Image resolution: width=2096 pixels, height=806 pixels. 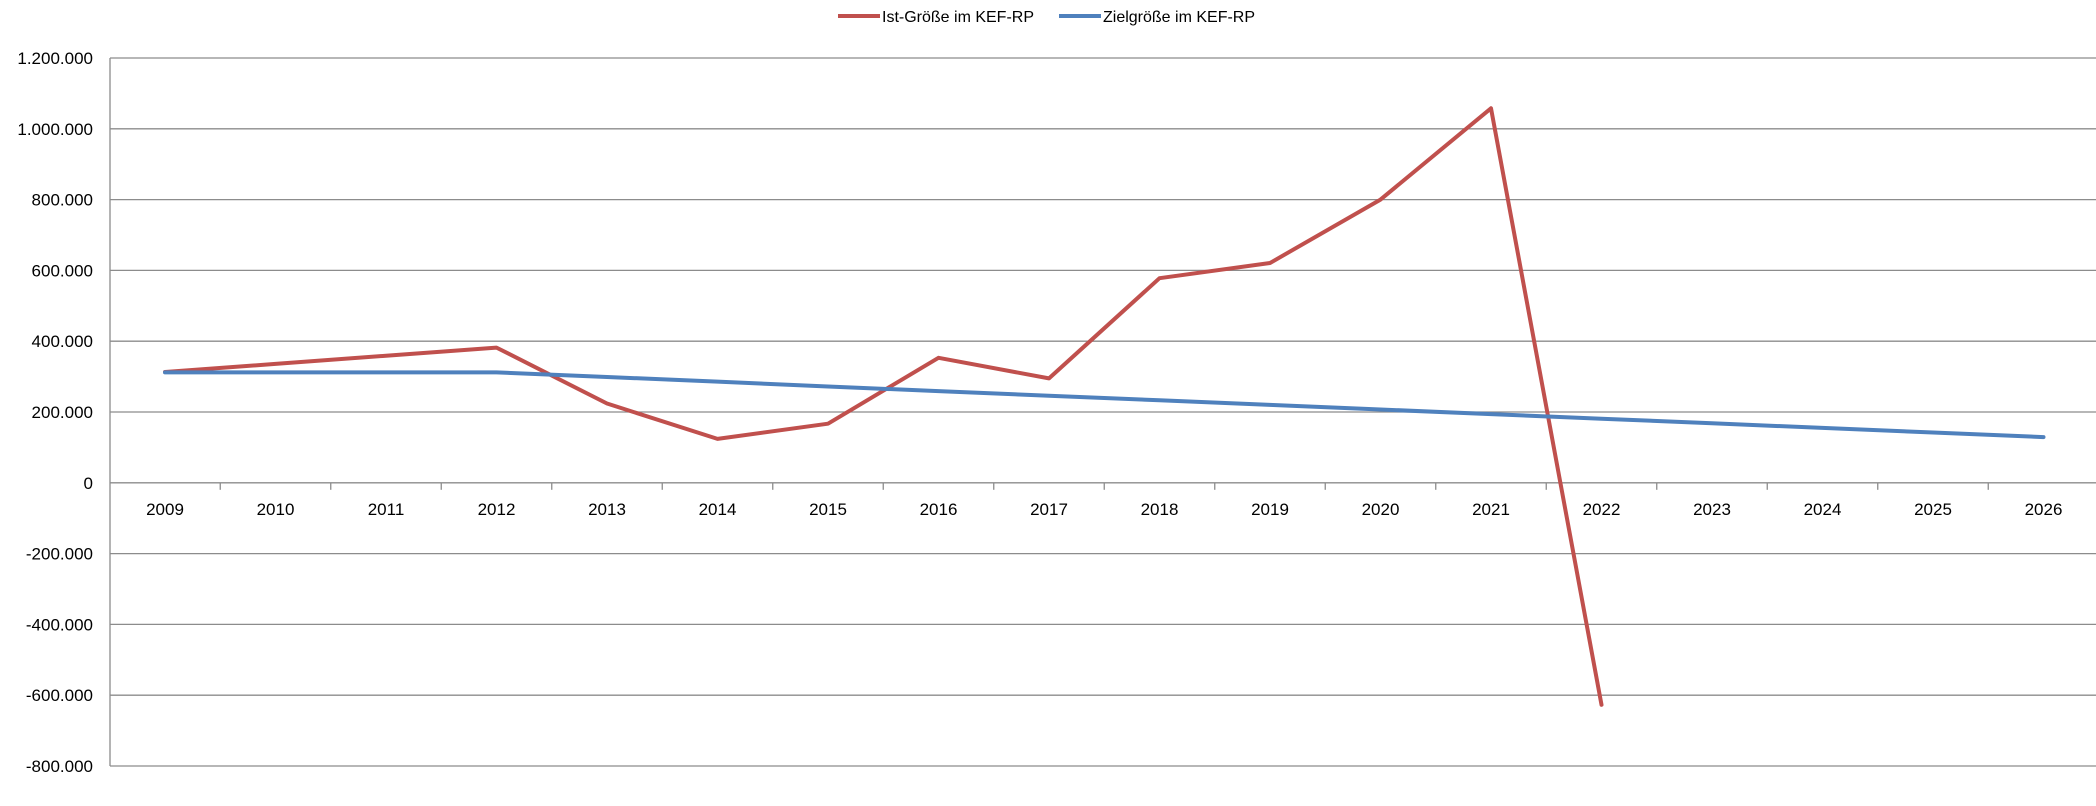 What do you see at coordinates (1712, 509) in the screenshot?
I see `x-tick-label: 2023` at bounding box center [1712, 509].